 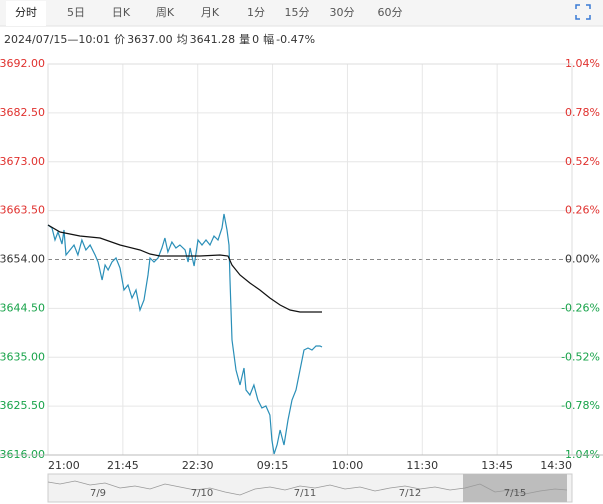 What do you see at coordinates (268, 39) in the screenshot?
I see `info-label: 幅` at bounding box center [268, 39].